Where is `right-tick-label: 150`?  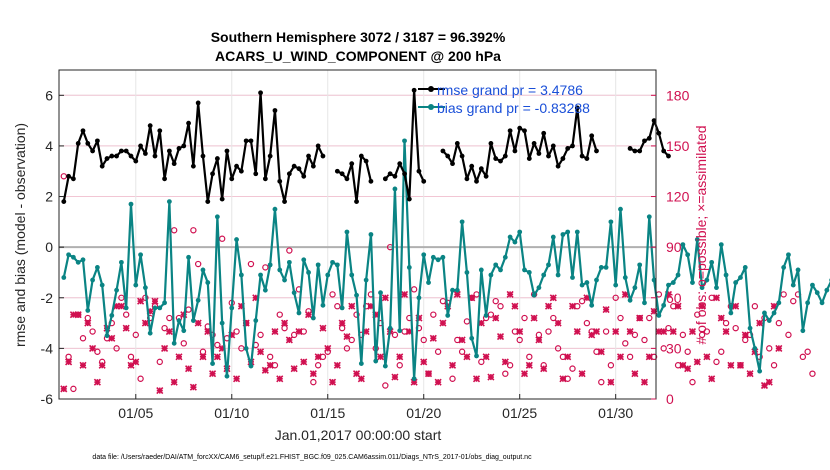 right-tick-label: 150 is located at coordinates (678, 146).